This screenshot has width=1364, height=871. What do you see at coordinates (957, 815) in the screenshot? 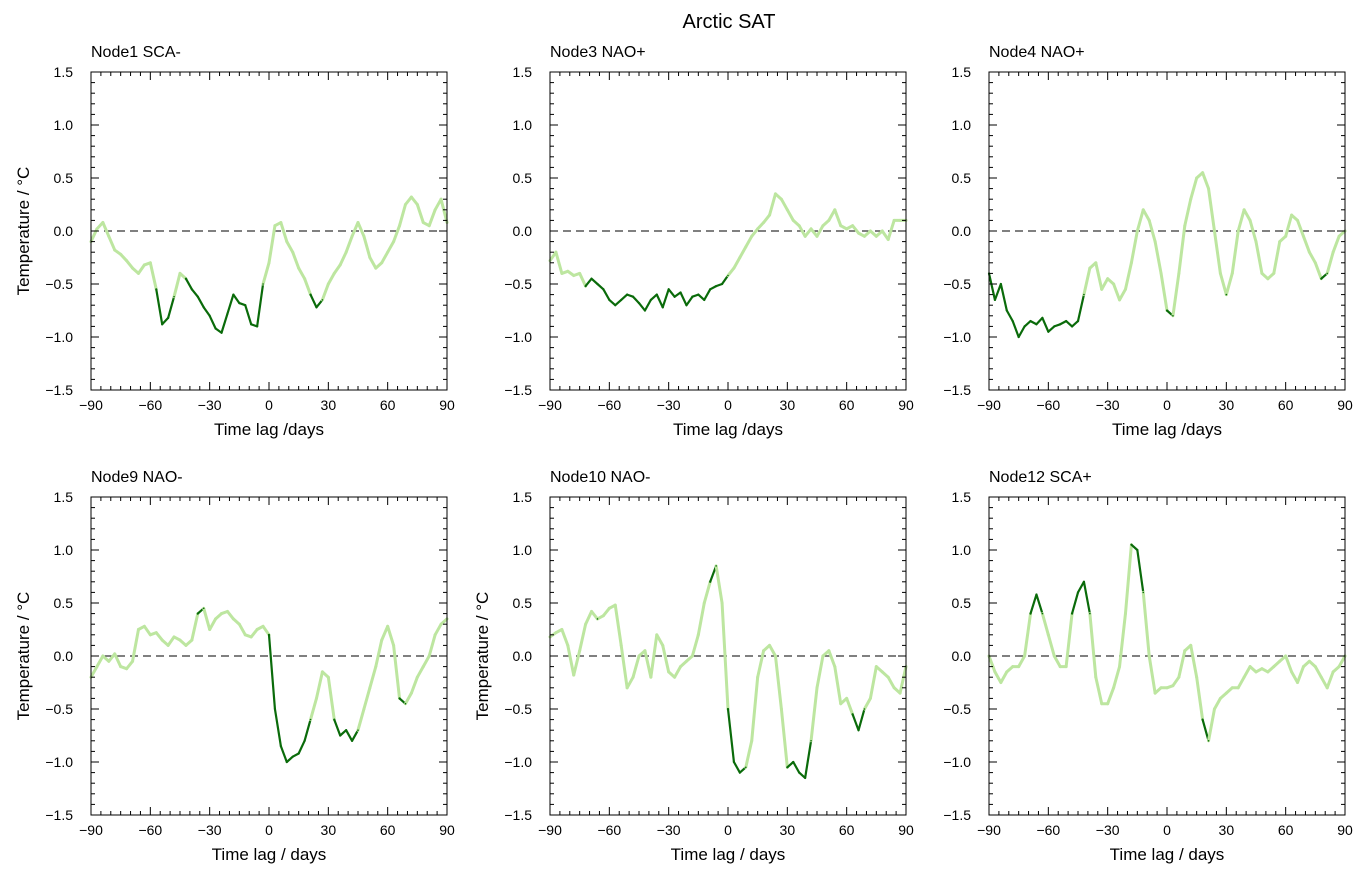
I see `y-tick-label: −1.5` at bounding box center [957, 815].